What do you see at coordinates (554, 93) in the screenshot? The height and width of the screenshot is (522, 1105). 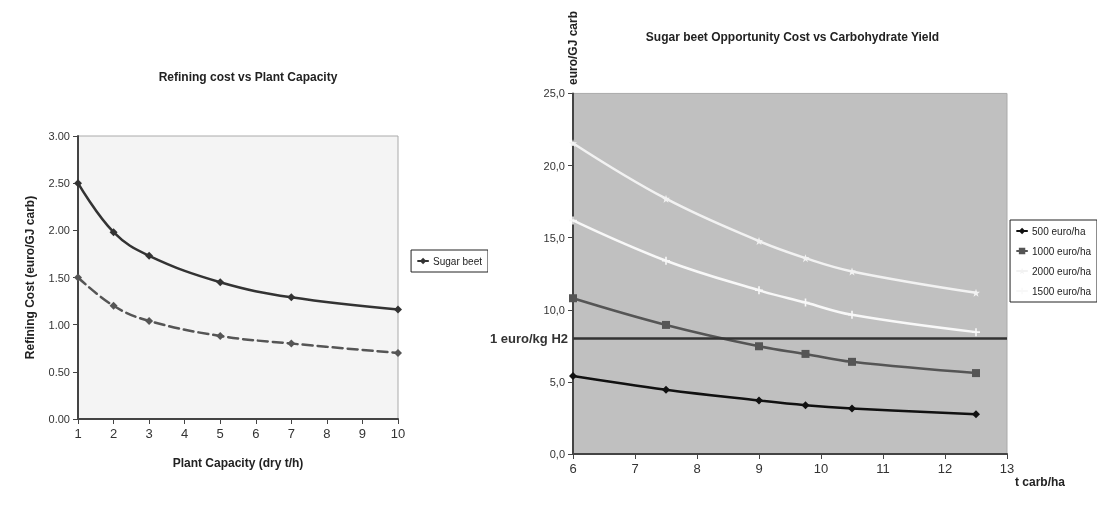 I see `y-tick-label: 25,0` at bounding box center [554, 93].